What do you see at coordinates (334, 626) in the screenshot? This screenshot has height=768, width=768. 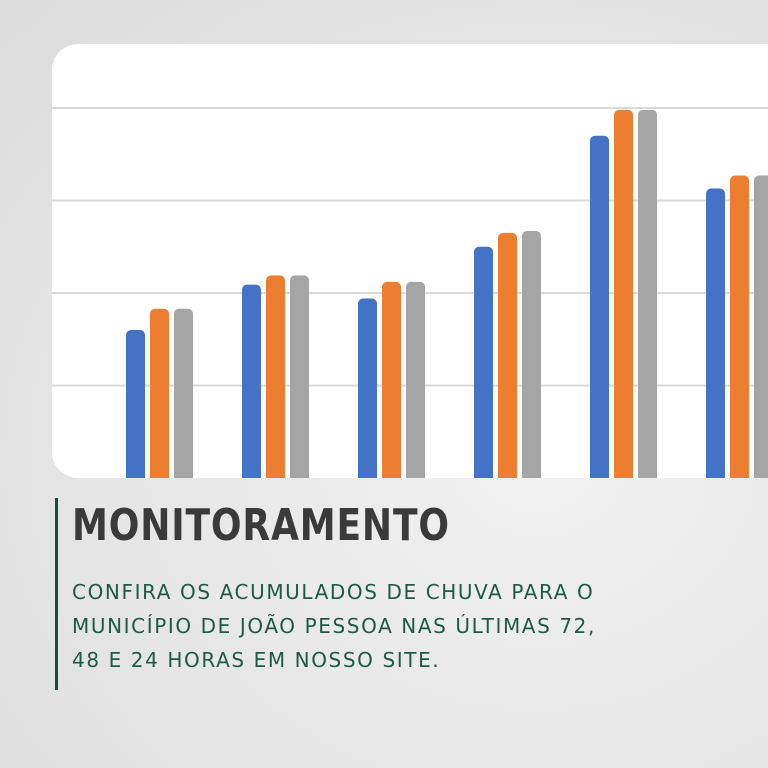 I see `description-line-2: MUNICÍPIO DE JOÃO PESSOA NAS ÚLTIMAS 72,` at bounding box center [334, 626].